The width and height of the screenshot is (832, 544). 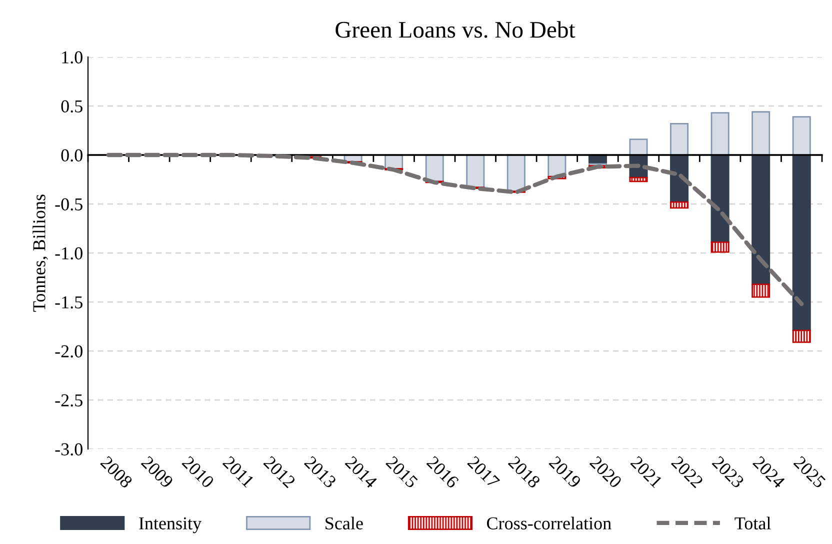 I want to click on legend-label: Total, so click(x=752, y=523).